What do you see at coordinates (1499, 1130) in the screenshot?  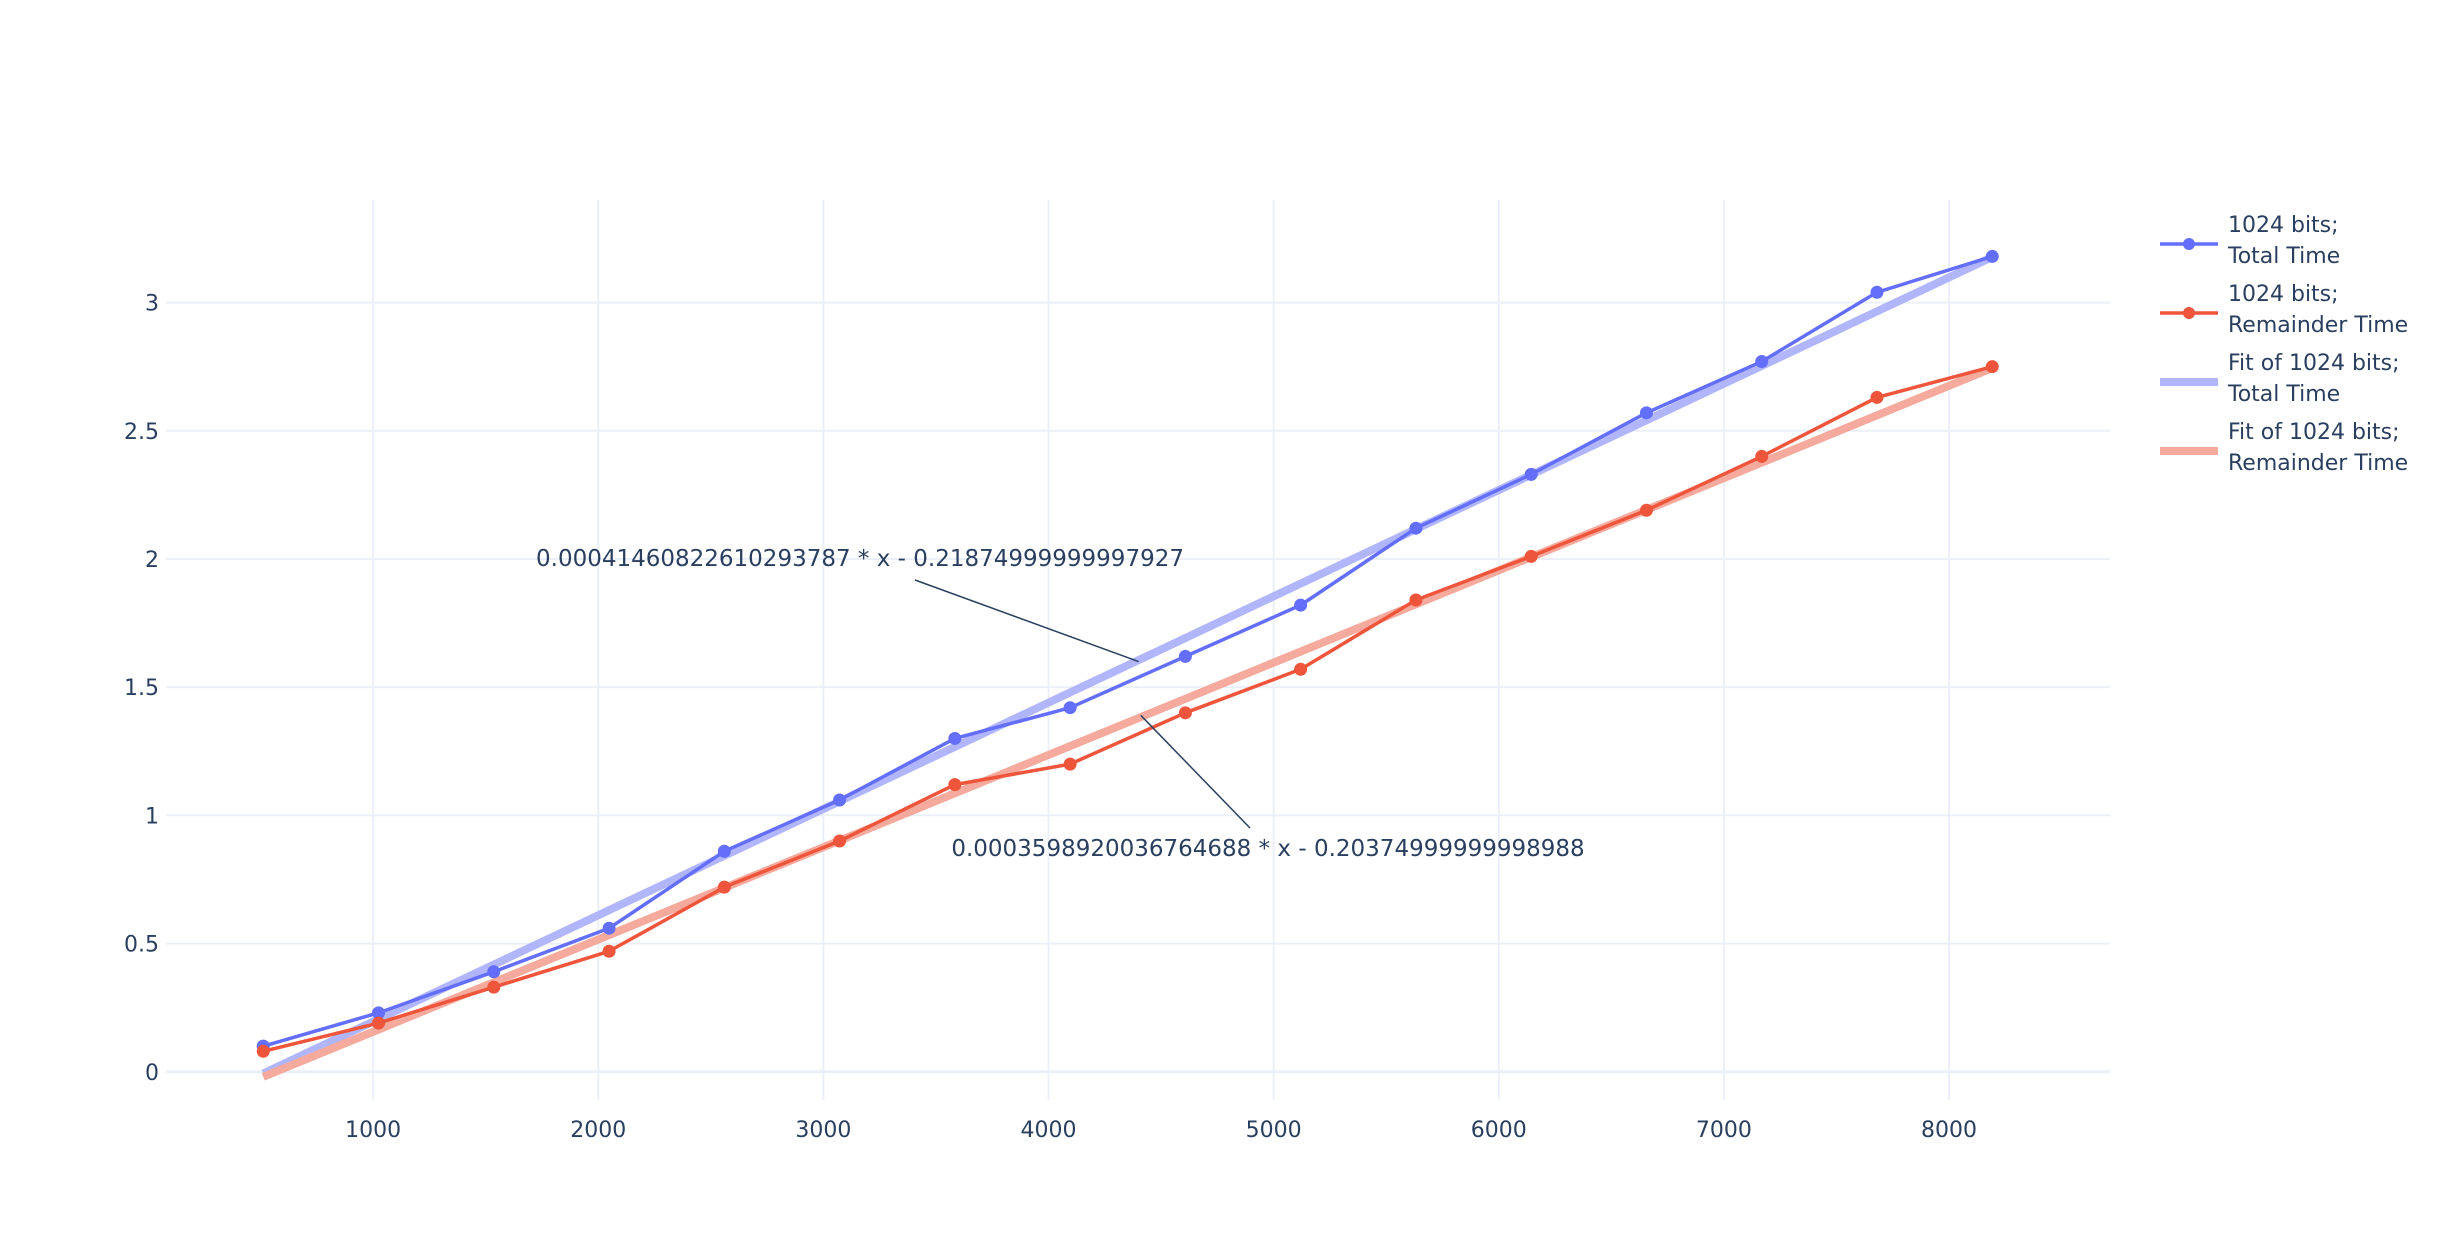 I see `x-tick-label: 6000` at bounding box center [1499, 1130].